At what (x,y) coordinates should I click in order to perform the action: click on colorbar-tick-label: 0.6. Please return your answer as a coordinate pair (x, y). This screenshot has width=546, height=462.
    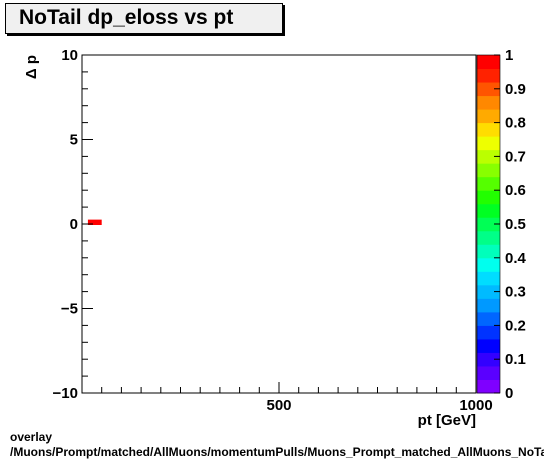
    Looking at the image, I should click on (515, 190).